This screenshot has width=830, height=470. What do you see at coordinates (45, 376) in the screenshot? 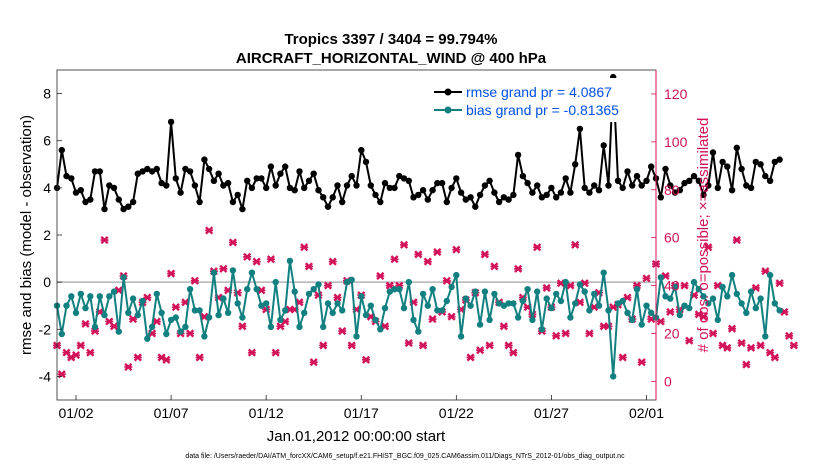
I see `left-tick-label: -4` at bounding box center [45, 376].